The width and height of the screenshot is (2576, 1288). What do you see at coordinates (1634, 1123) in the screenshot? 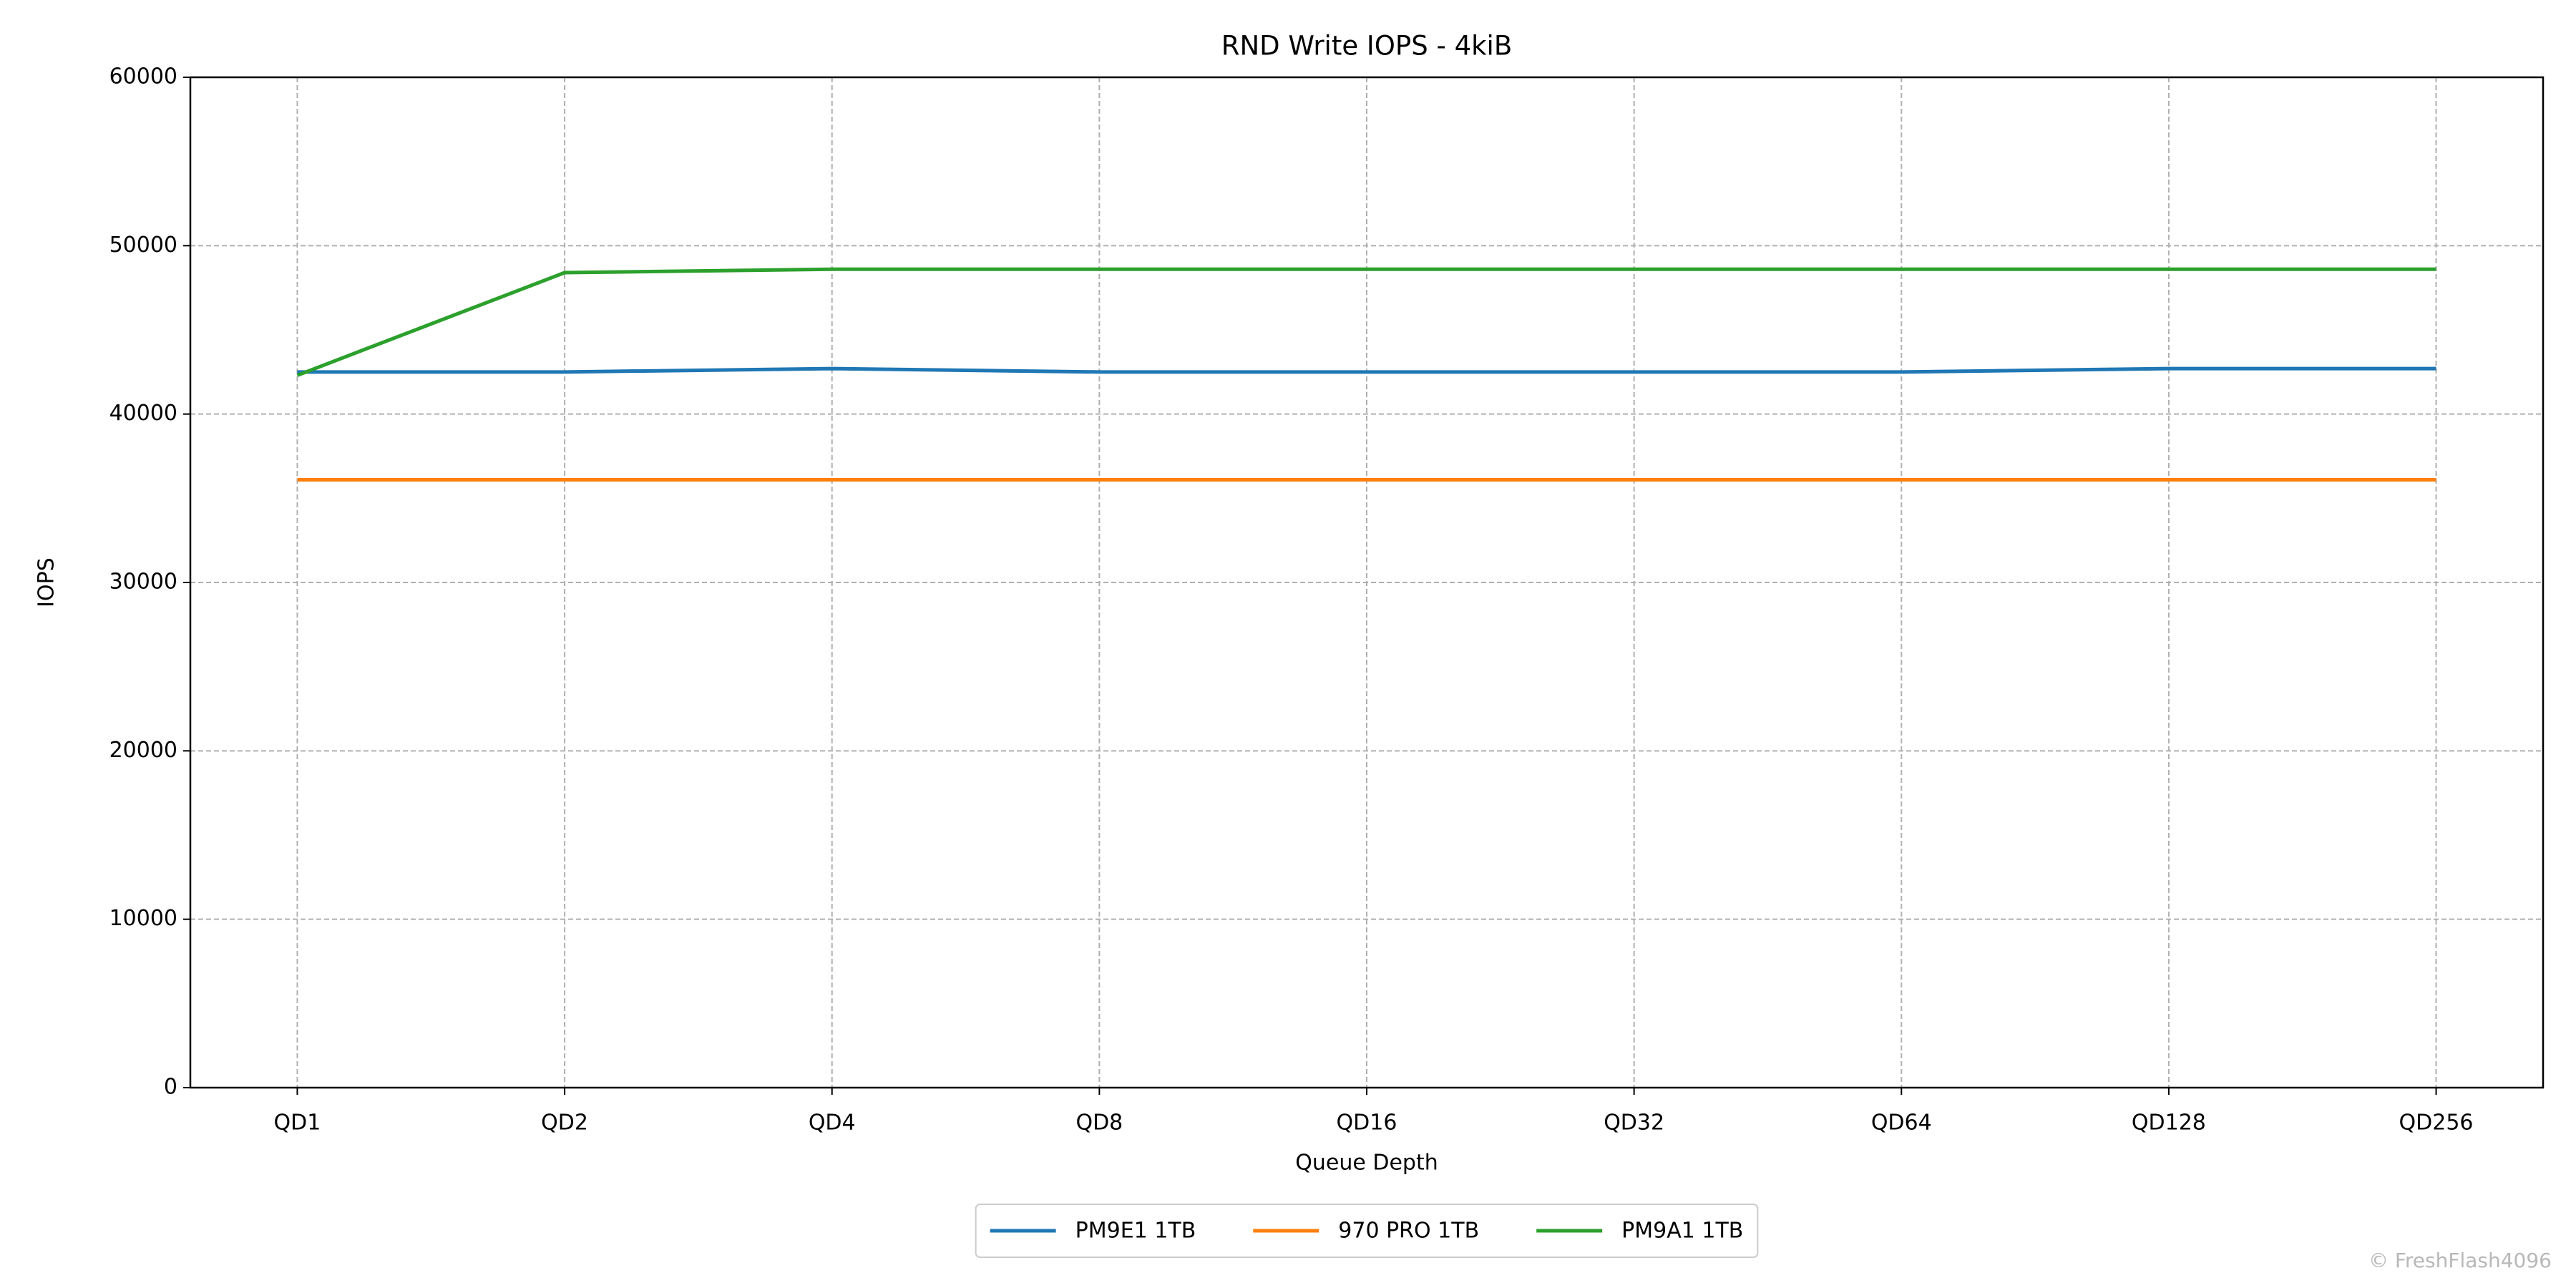
I see `x-tick-label: QD32` at bounding box center [1634, 1123].